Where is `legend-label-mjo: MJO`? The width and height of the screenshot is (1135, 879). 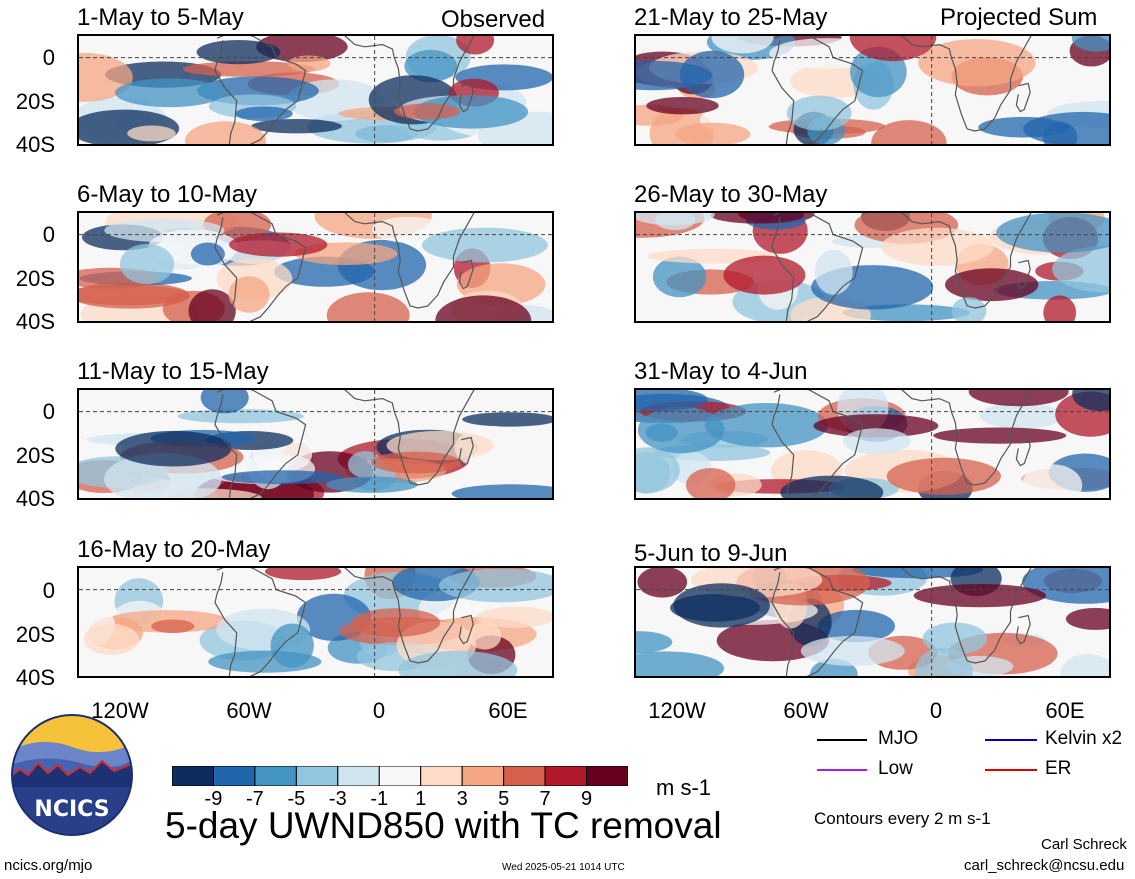
legend-label-mjo: MJO is located at coordinates (898, 738).